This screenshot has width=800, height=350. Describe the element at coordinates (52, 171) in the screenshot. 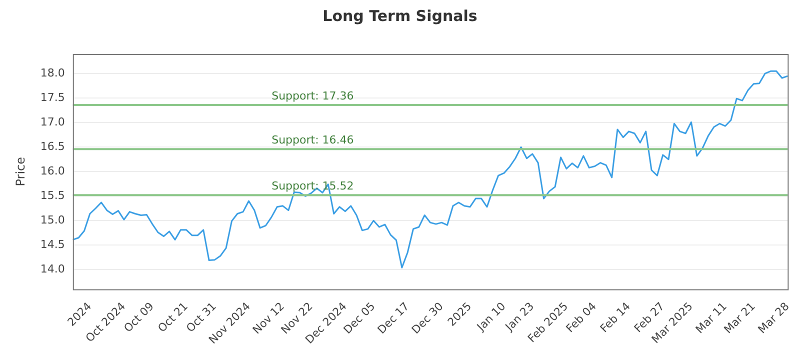

I see `y-tick-label: 16.0` at that location.